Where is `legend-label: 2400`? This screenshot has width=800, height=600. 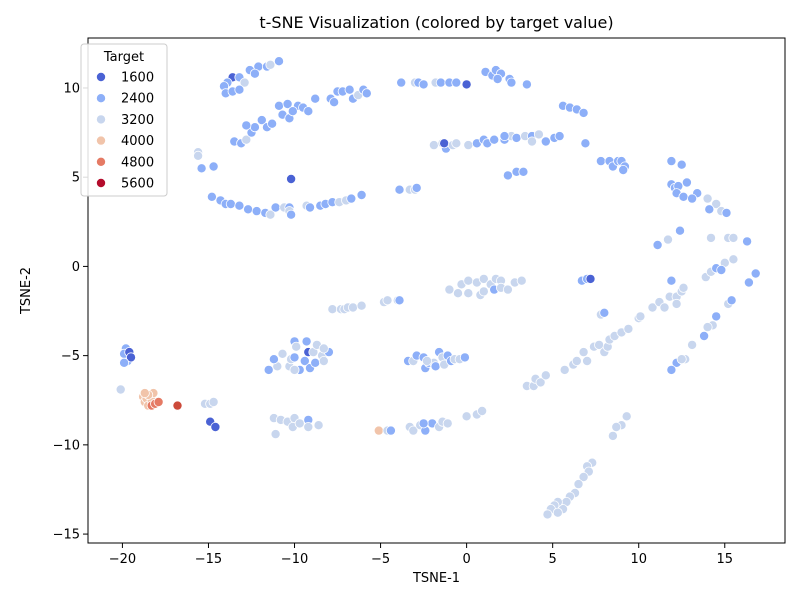
legend-label: 2400 is located at coordinates (137, 99).